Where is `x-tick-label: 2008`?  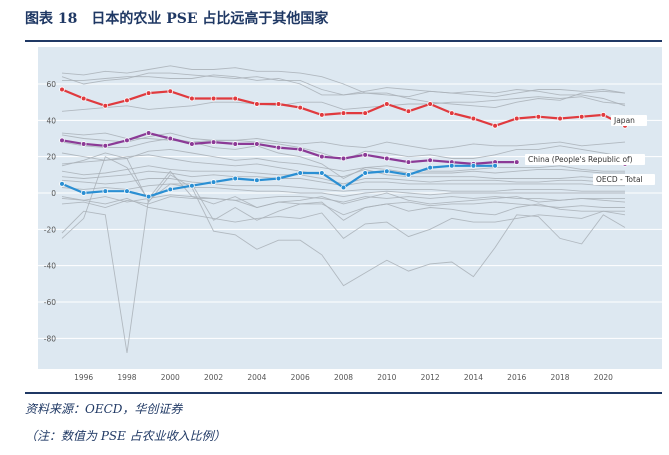
x-tick-label: 2008 is located at coordinates (343, 377).